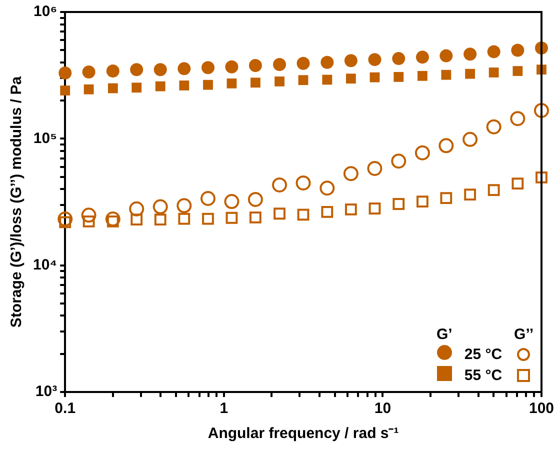 The image size is (557, 455). Describe the element at coordinates (17, 202) in the screenshot. I see `y-axis-title: Storage (G’)/loss (G’’) modulus / Pa` at that location.